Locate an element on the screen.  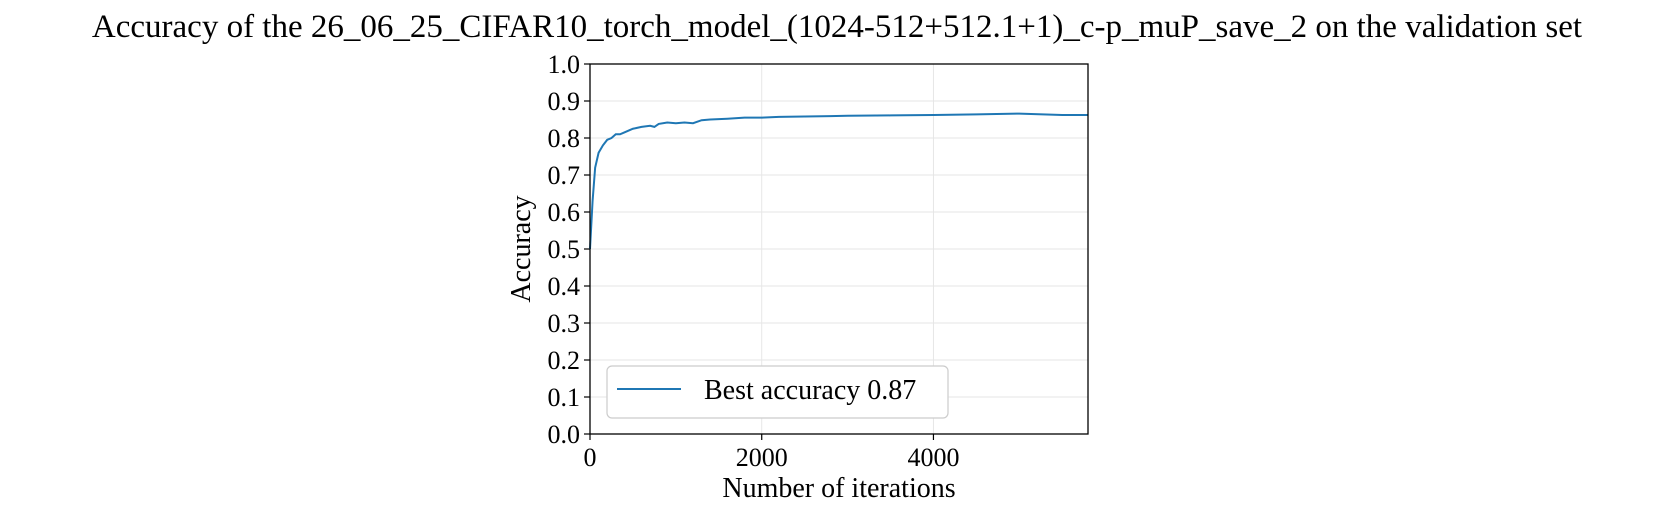
y-tick-label: 0.5 is located at coordinates (564, 249).